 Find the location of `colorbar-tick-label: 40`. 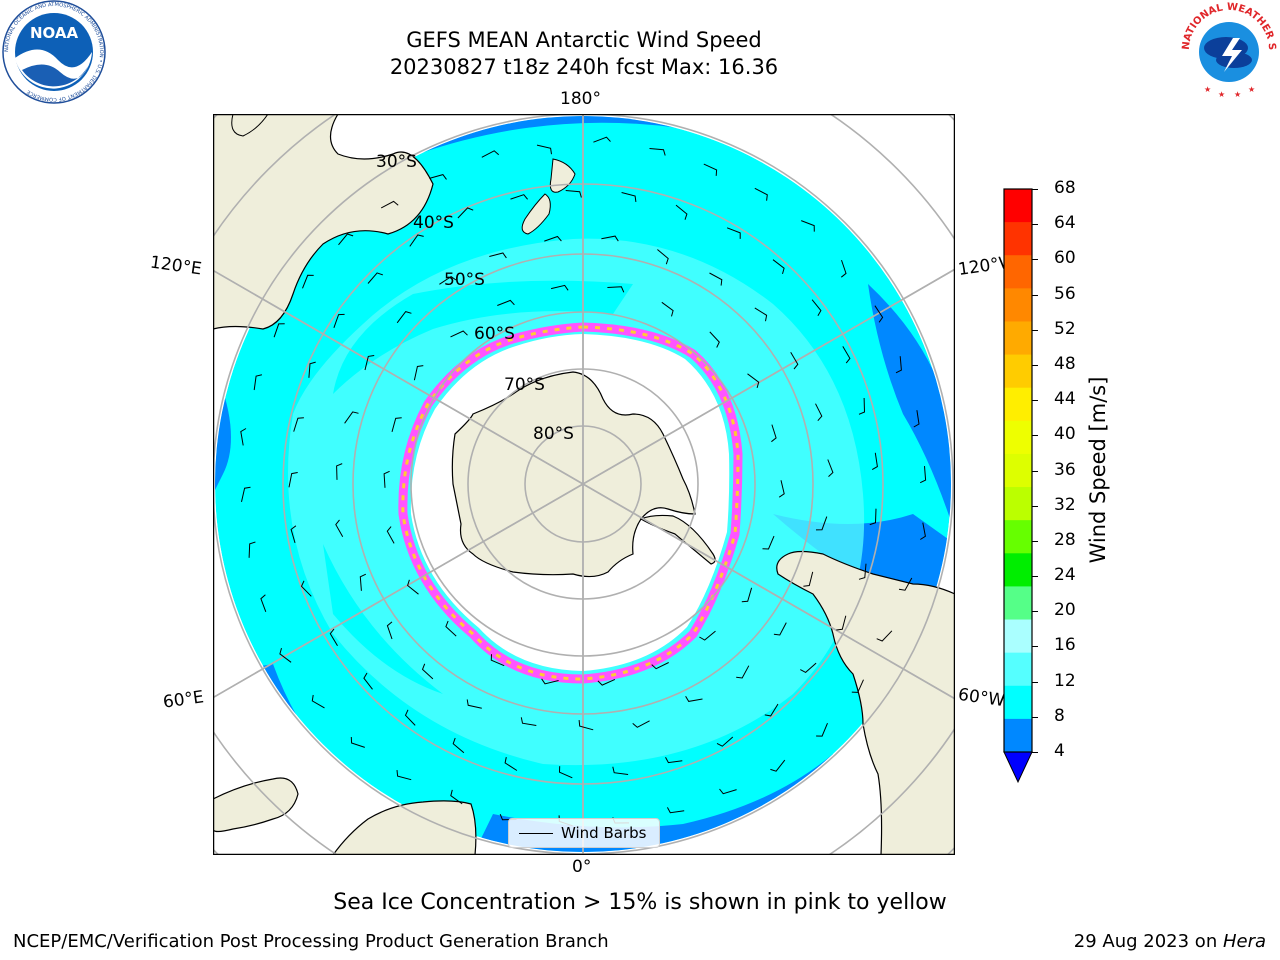

colorbar-tick-label: 40 is located at coordinates (1065, 434).